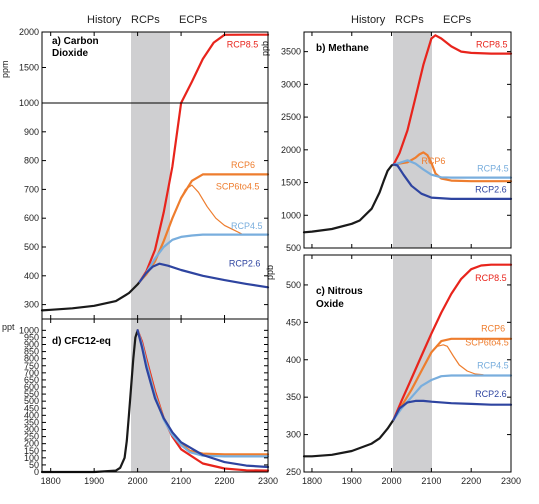  I want to click on cfc12-ytick-label-1000: 1000, so click(29, 330).